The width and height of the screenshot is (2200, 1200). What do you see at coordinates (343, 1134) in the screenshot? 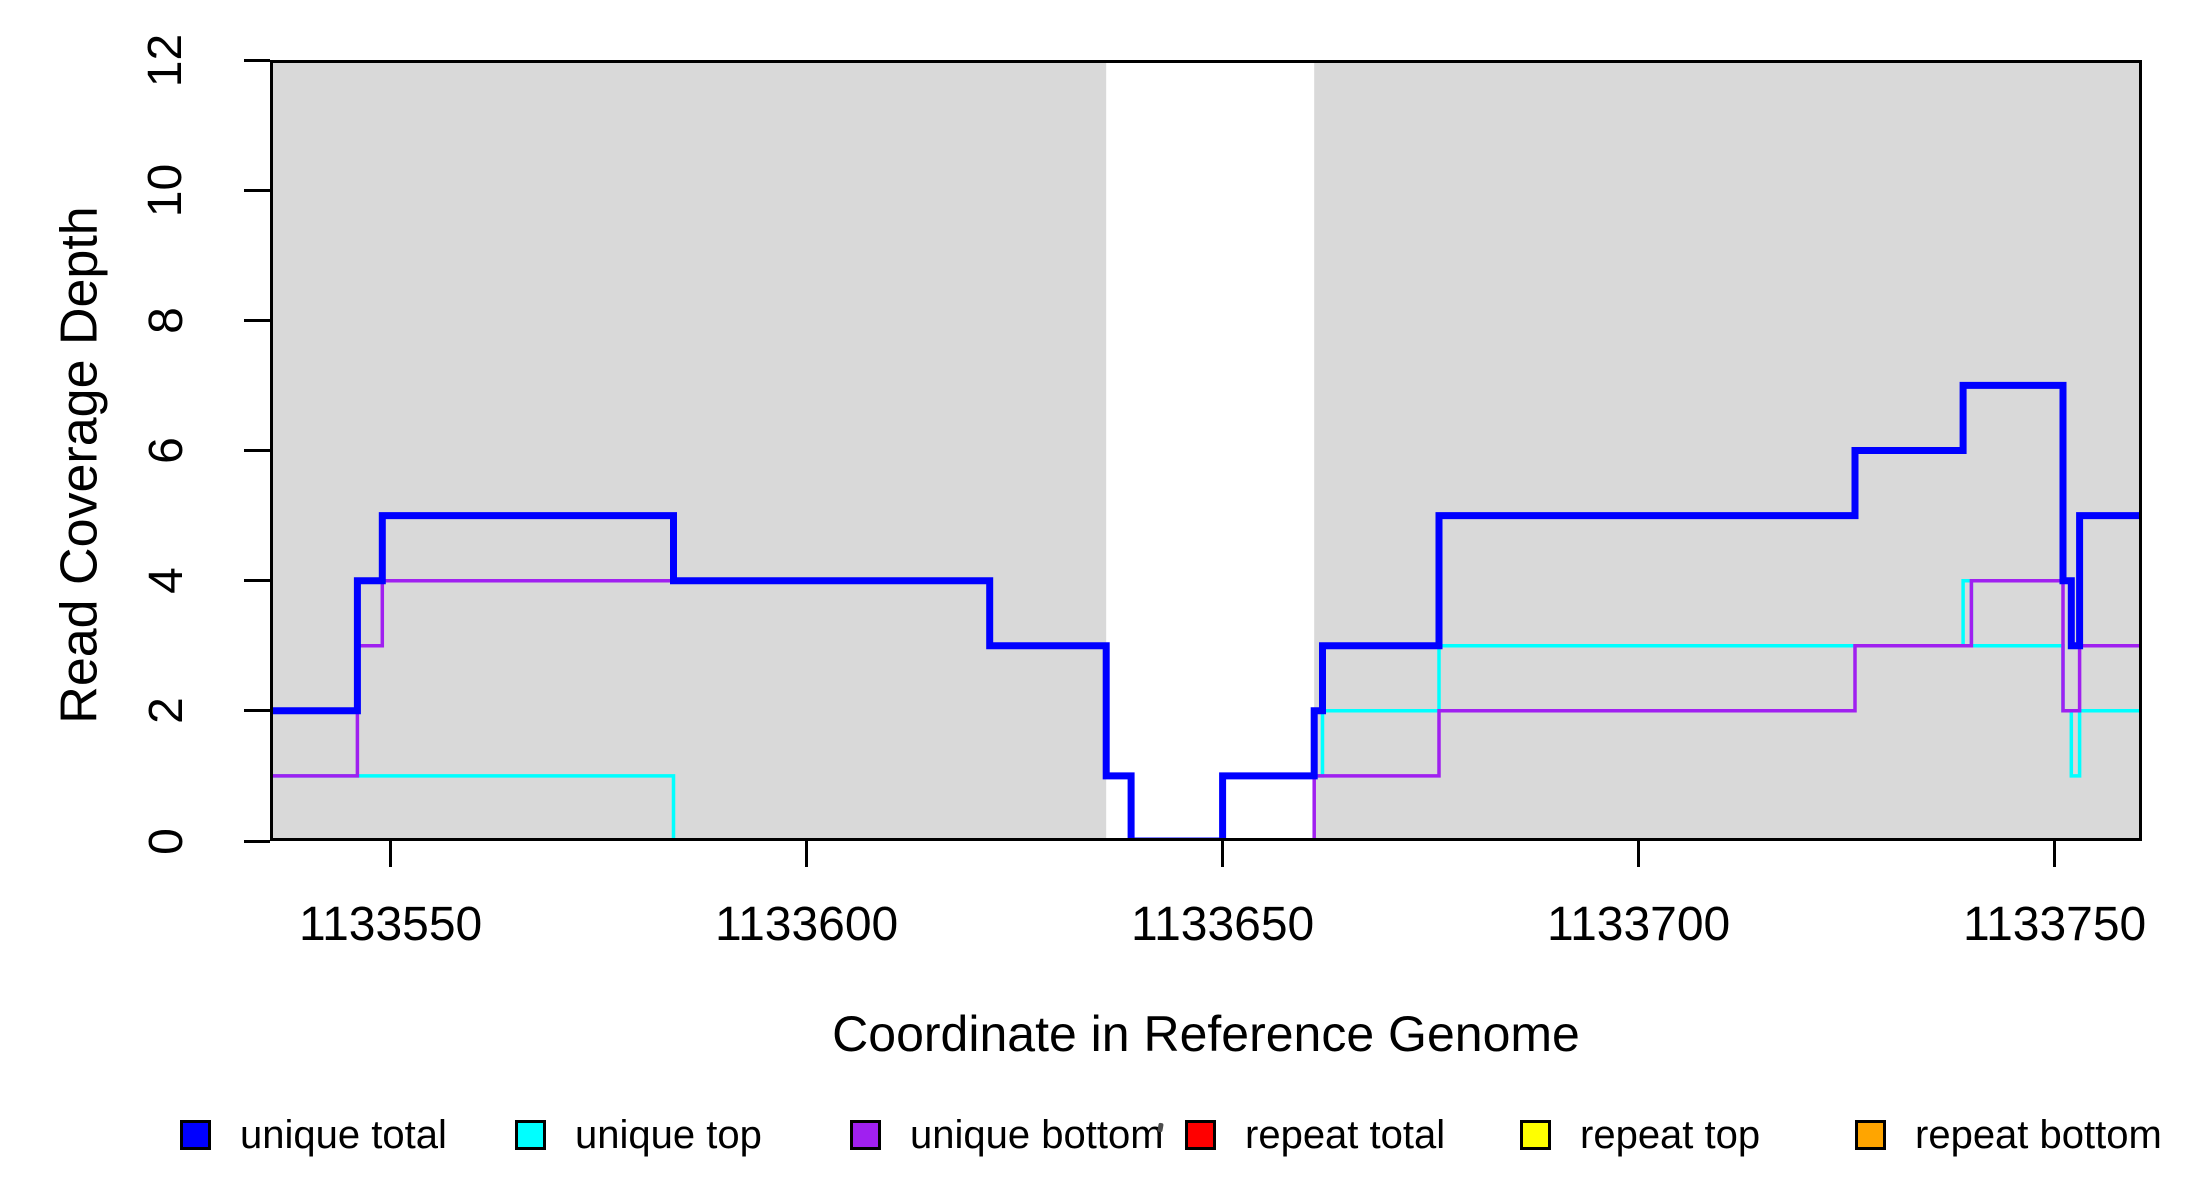
I see `legend-label: unique total` at bounding box center [343, 1134].